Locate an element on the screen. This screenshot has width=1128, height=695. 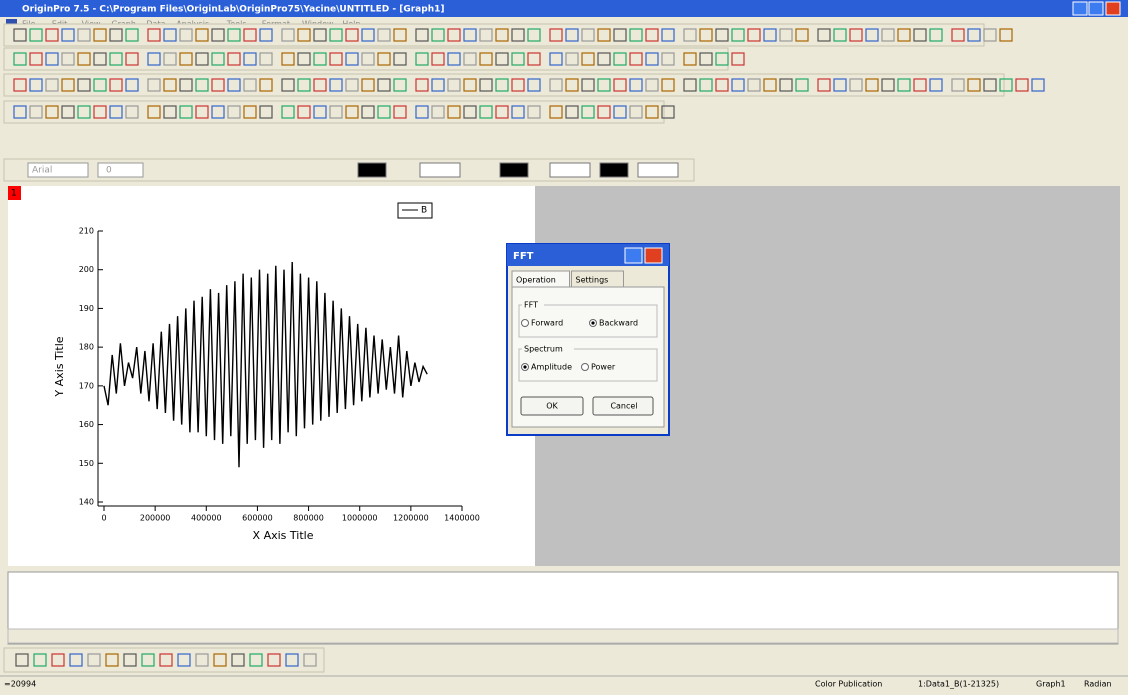
scrollbar is located at coordinates (563, 636).